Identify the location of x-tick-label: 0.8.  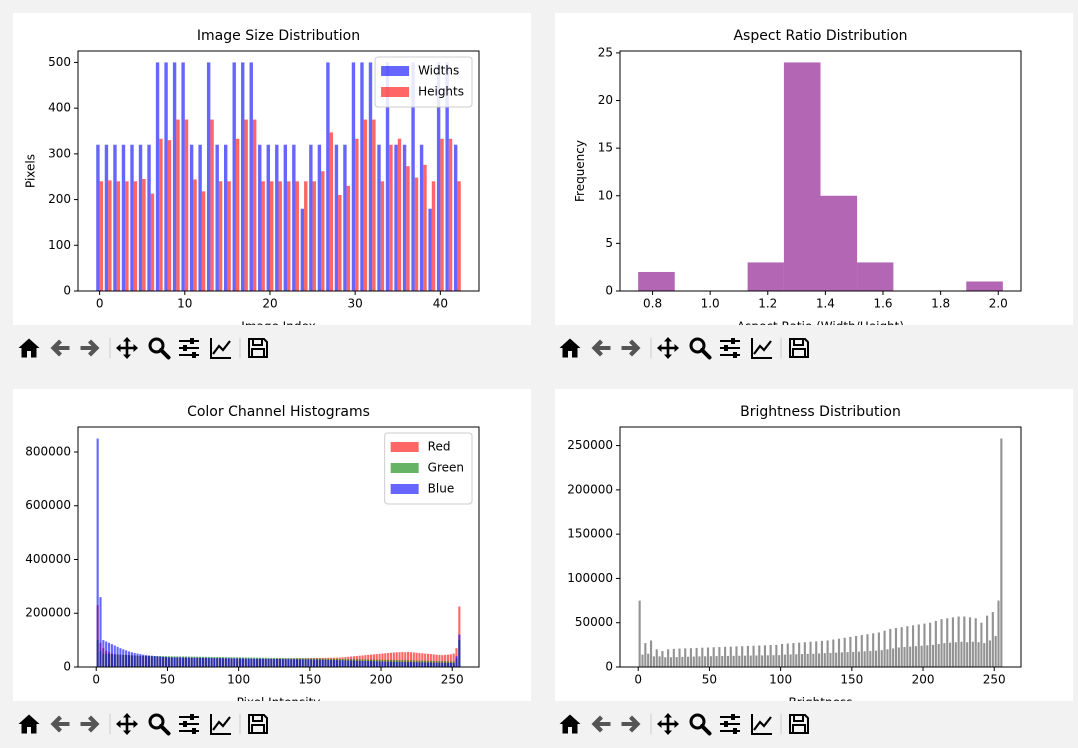
(652, 304).